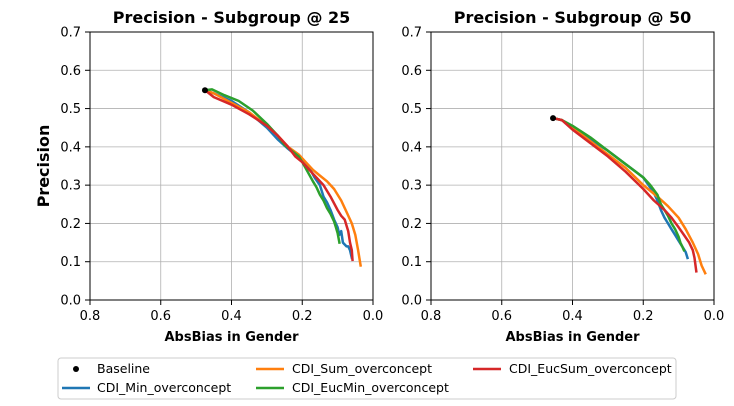  Describe the element at coordinates (590, 368) in the screenshot. I see `legend-label-eucsum: CDI_EucSum_overconcept` at that location.